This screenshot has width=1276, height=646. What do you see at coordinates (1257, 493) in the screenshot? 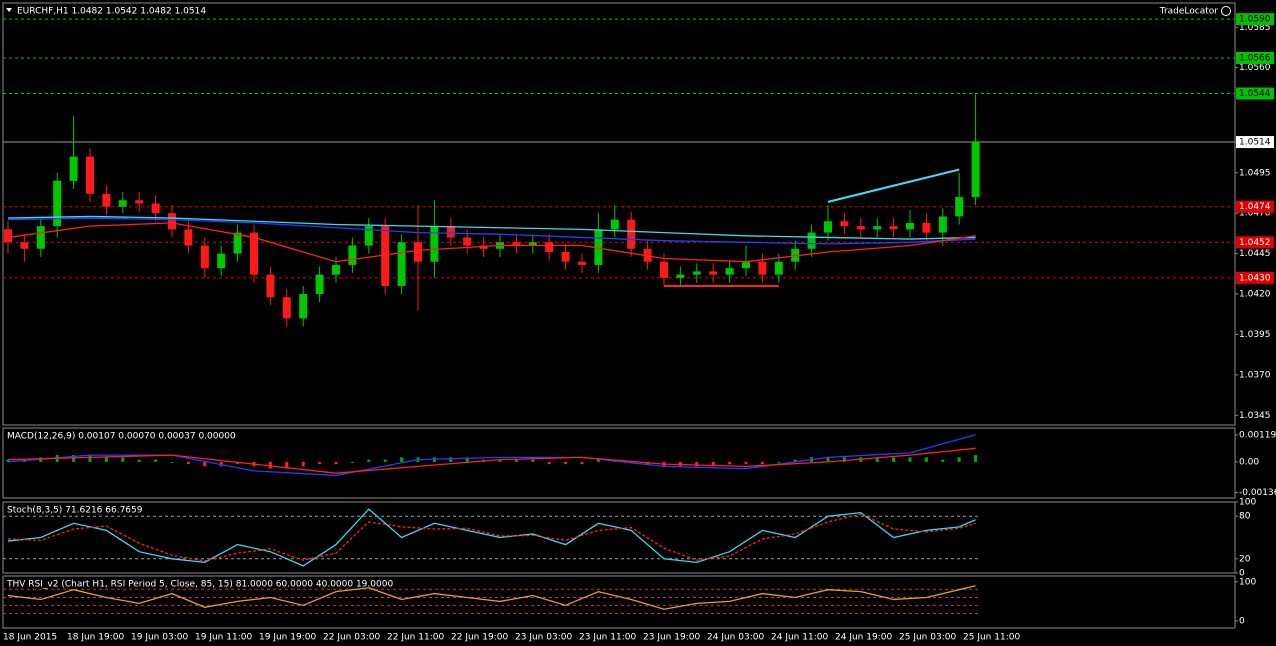
I see `y-tick-label: -0.00136` at bounding box center [1257, 493].